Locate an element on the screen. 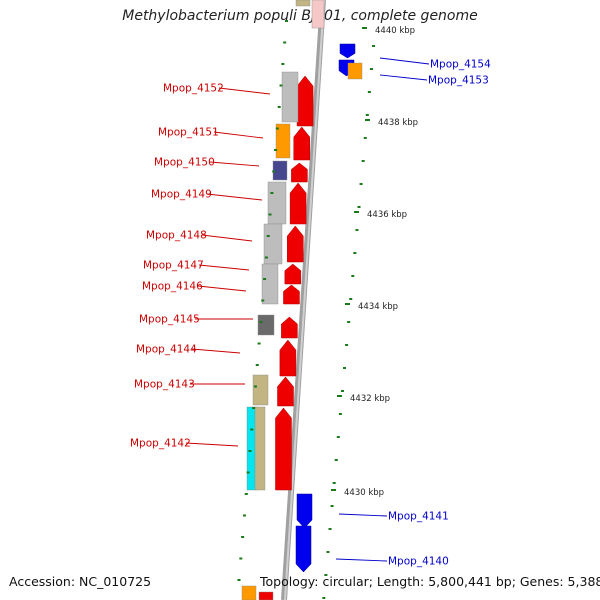 The image size is (600, 600). scale-label: 4432 kbp is located at coordinates (370, 399).